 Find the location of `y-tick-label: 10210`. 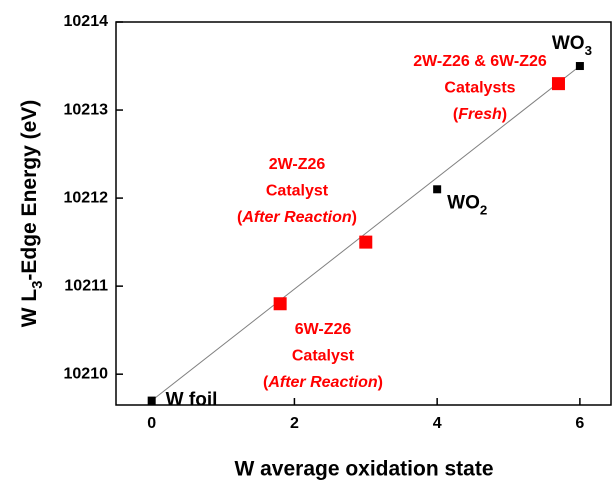

y-tick-label: 10210 is located at coordinates (86, 373).